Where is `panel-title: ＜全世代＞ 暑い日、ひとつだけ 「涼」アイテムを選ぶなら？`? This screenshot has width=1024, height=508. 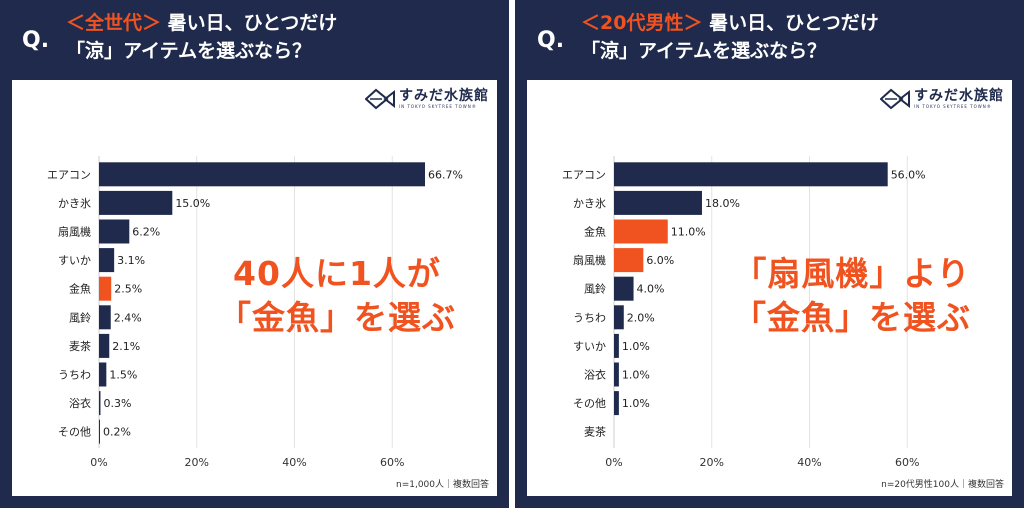
panel-title: ＜全世代＞ 暑い日、ひとつだけ 「涼」アイテムを選ぶなら？ is located at coordinates (201, 37).